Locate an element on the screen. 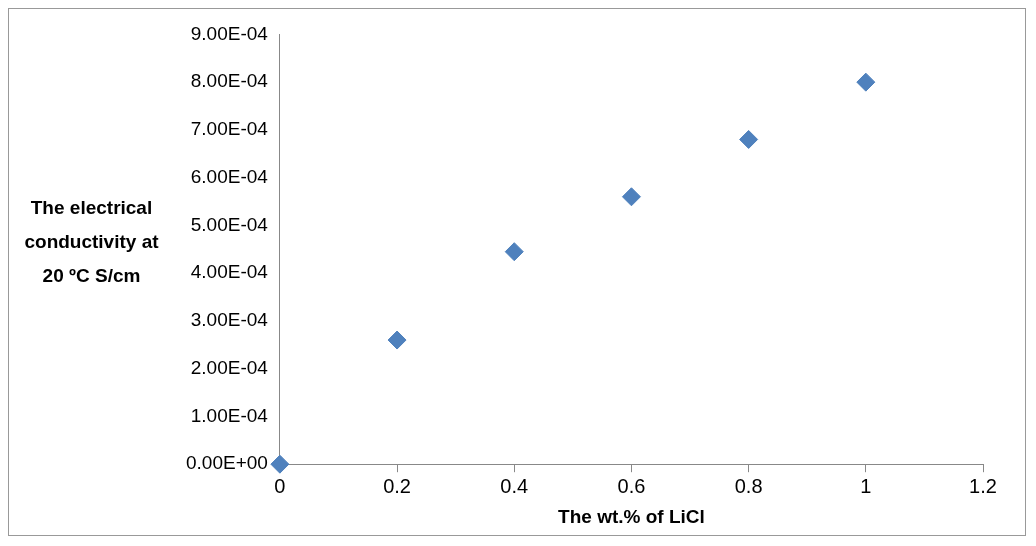  x-tick-label: 1 is located at coordinates (866, 485).